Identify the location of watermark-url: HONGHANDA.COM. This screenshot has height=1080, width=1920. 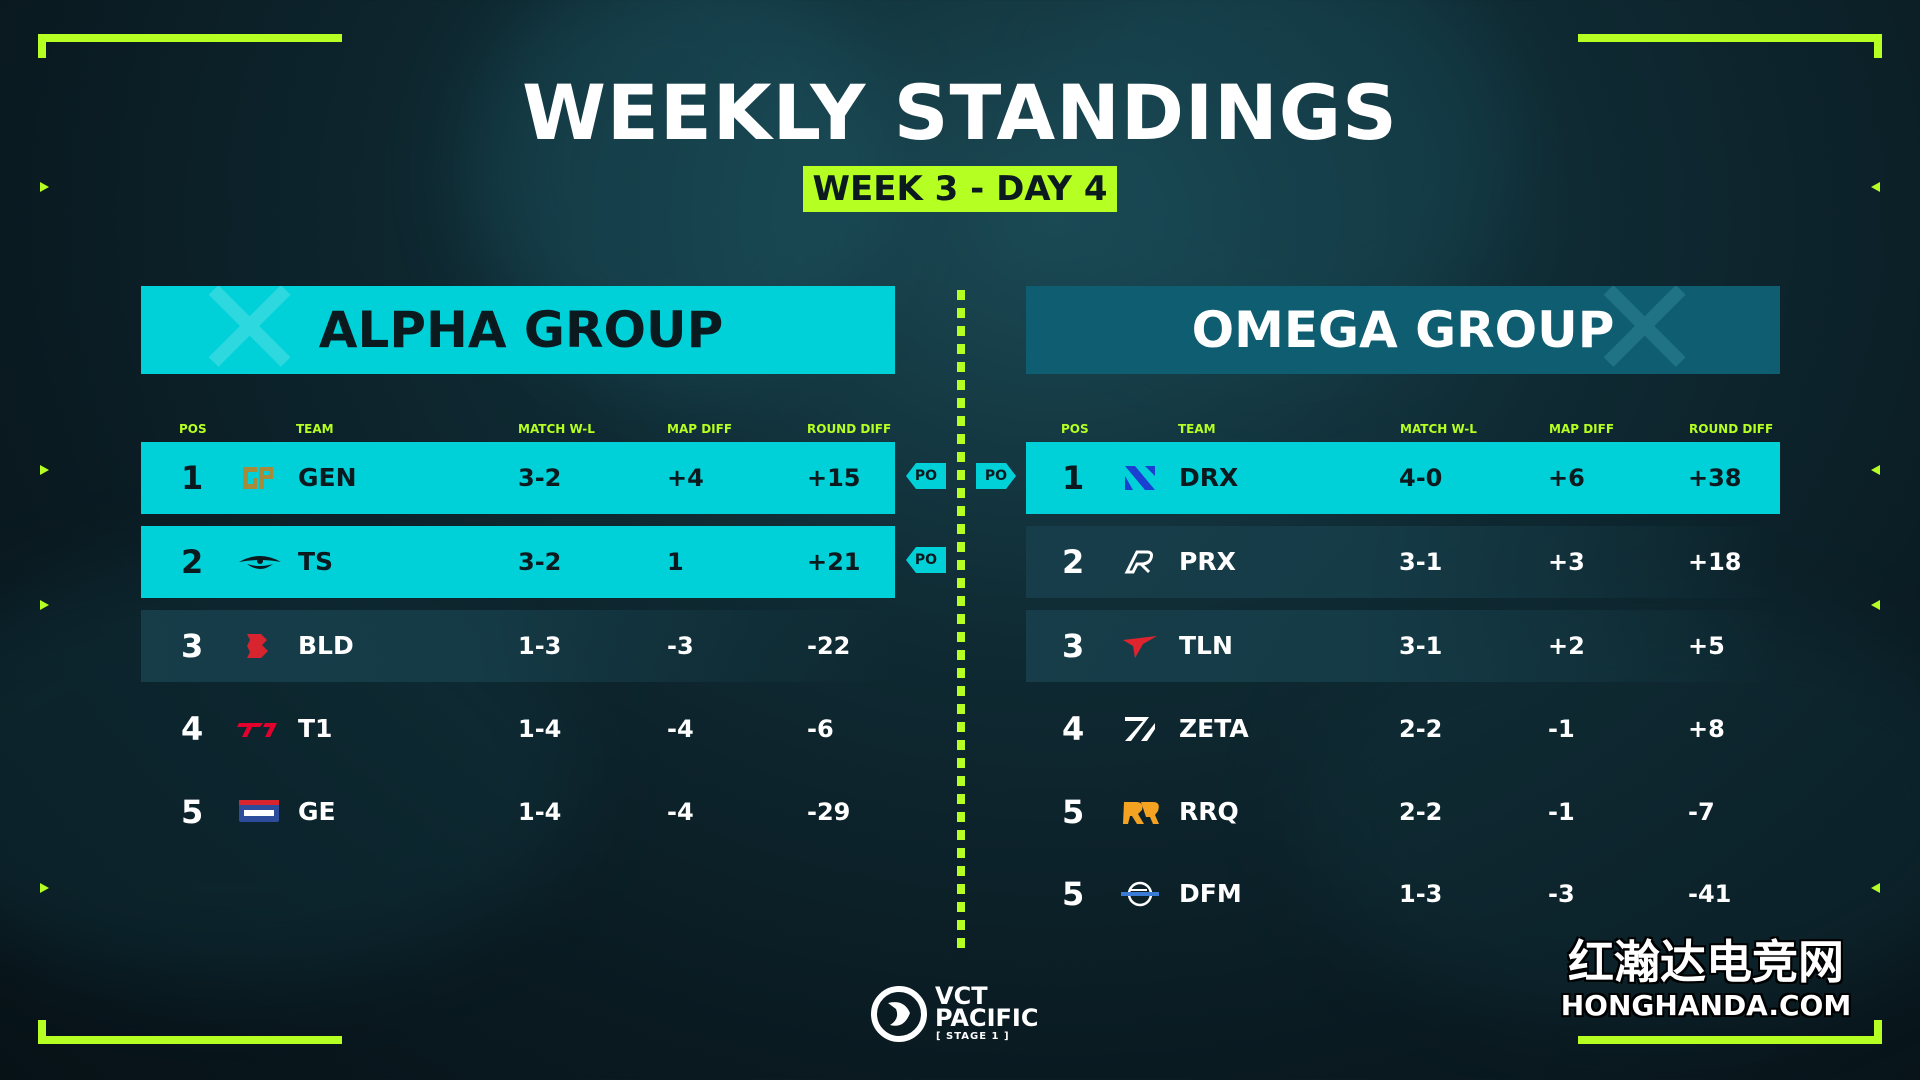
(1706, 1005).